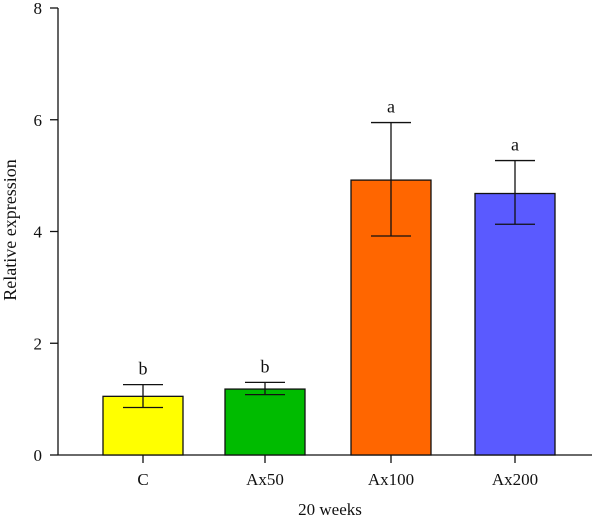 The width and height of the screenshot is (600, 522). What do you see at coordinates (515, 479) in the screenshot?
I see `x-tick-label: Ax200` at bounding box center [515, 479].